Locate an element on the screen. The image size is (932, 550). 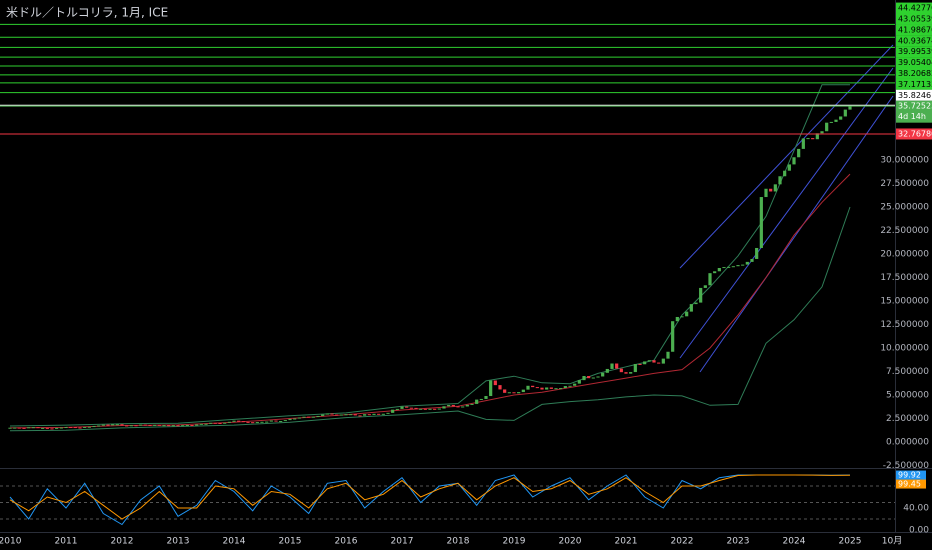
y-tick-label: 27.500000 is located at coordinates (904, 184).